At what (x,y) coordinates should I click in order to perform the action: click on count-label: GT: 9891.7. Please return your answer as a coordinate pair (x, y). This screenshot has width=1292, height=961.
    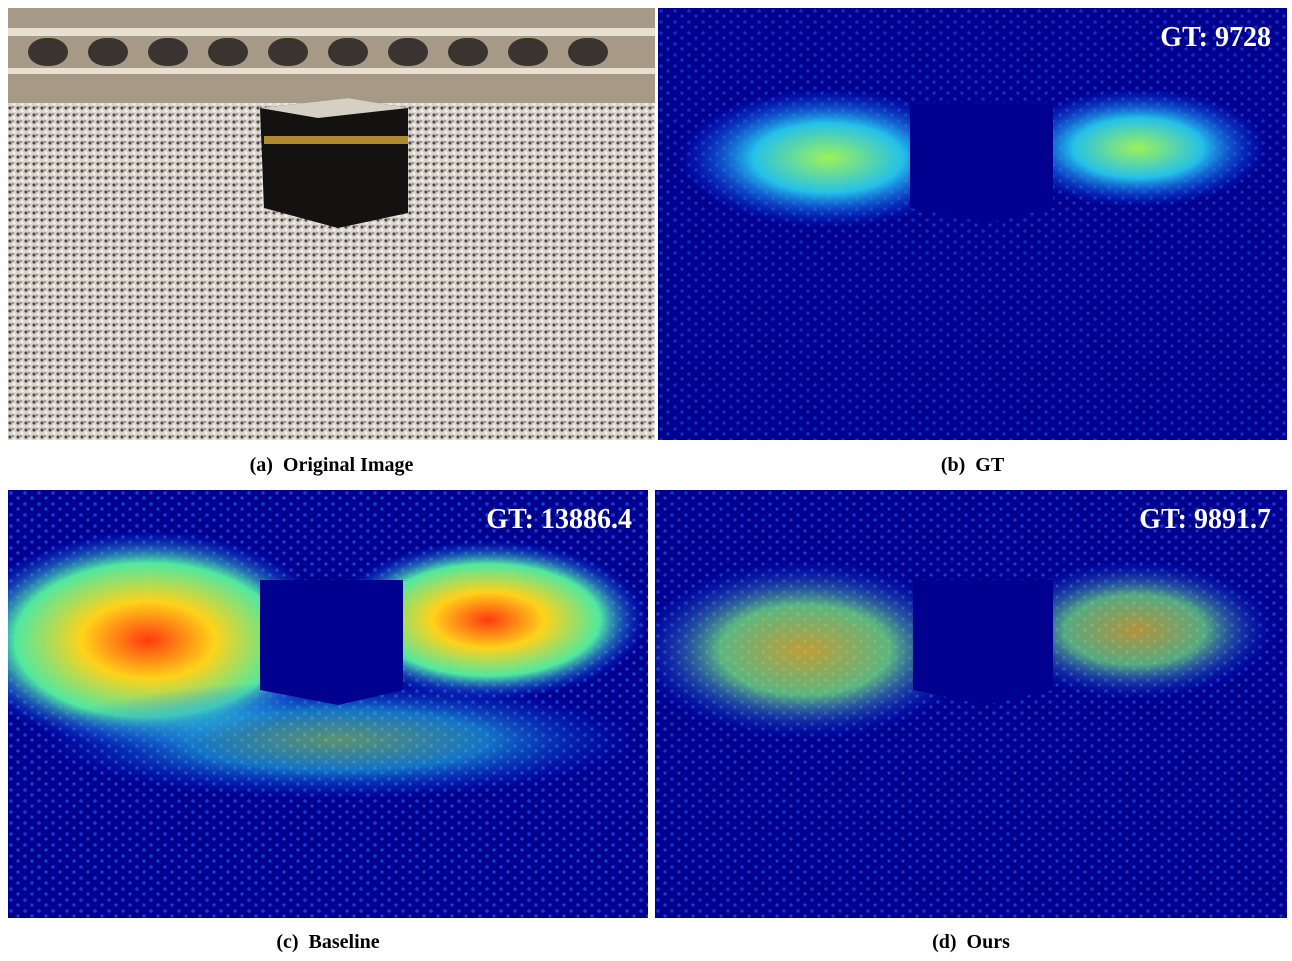
    Looking at the image, I should click on (1205, 519).